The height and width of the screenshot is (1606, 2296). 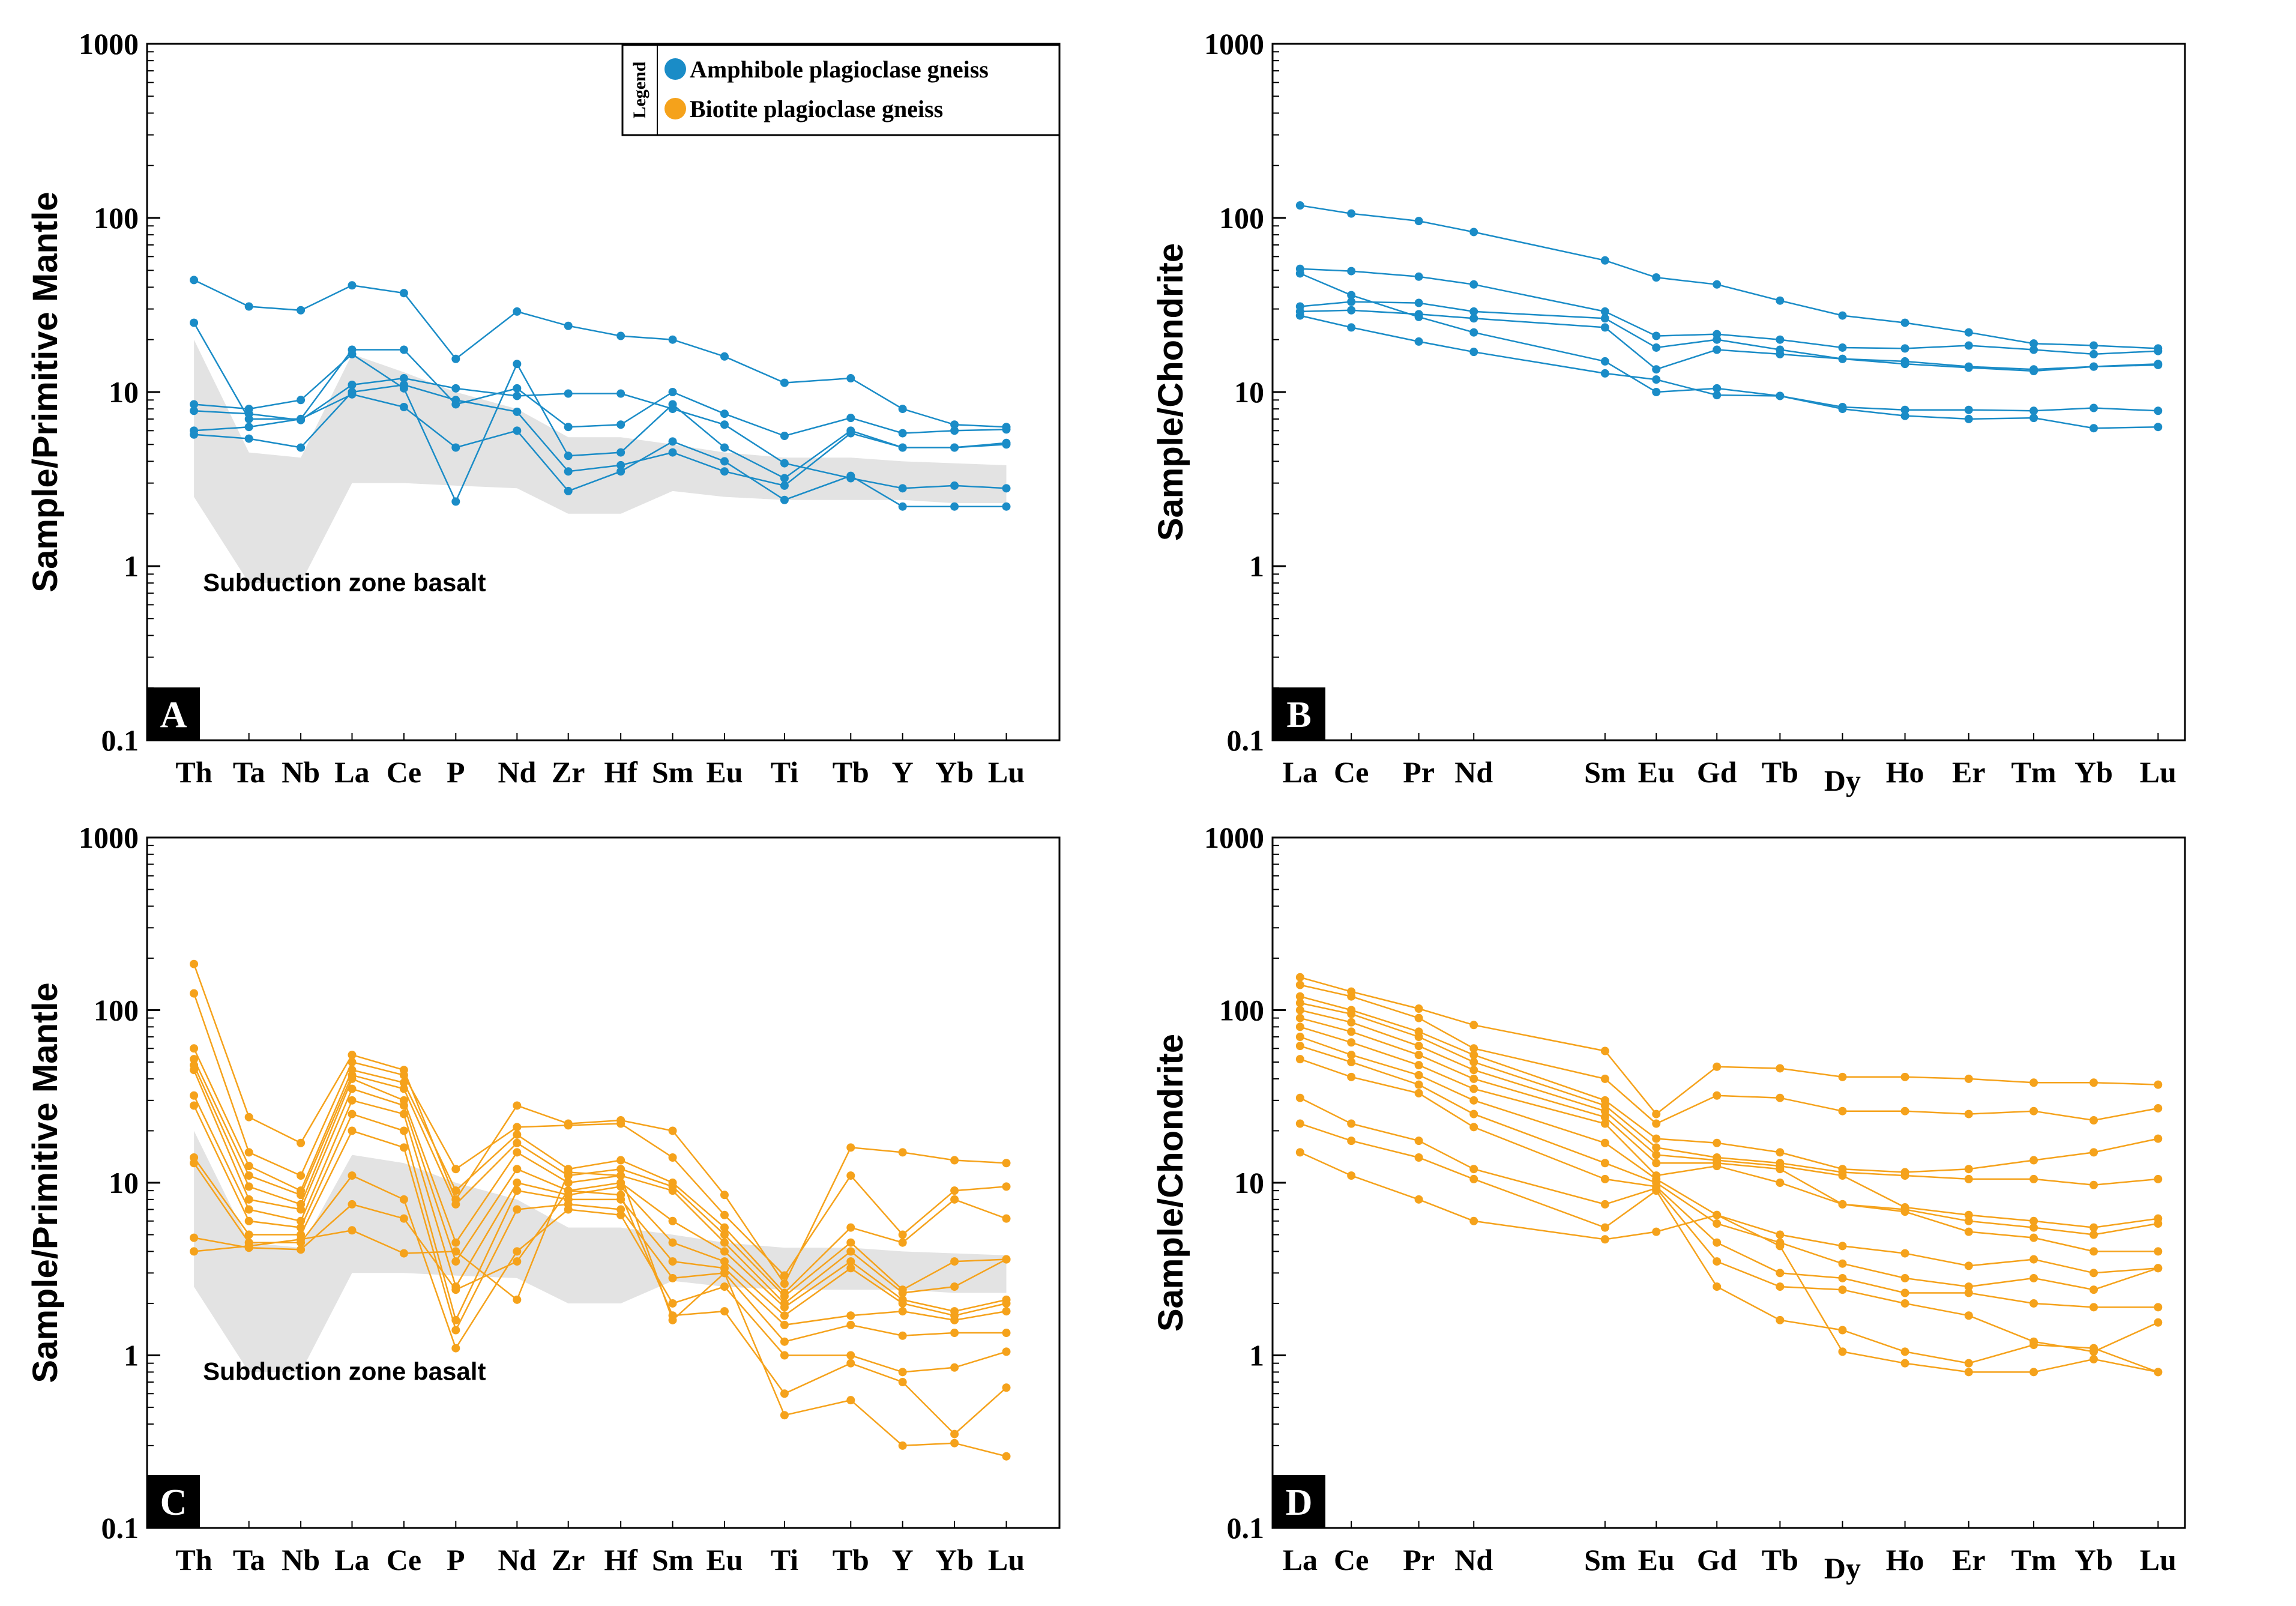 I want to click on panel-a-xtick-label: Y, so click(x=903, y=772).